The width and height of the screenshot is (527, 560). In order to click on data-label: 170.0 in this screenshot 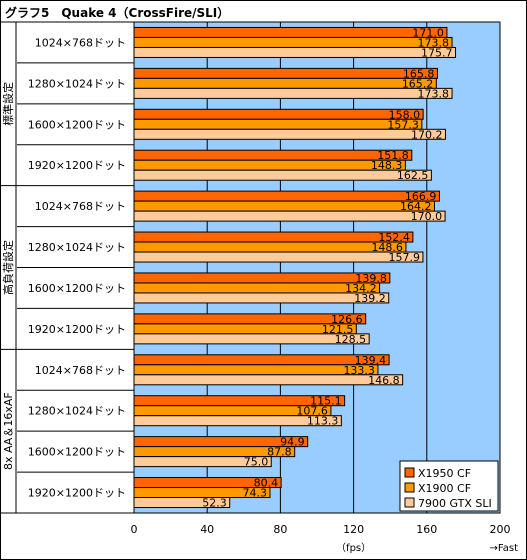, I will do `click(427, 216)`.